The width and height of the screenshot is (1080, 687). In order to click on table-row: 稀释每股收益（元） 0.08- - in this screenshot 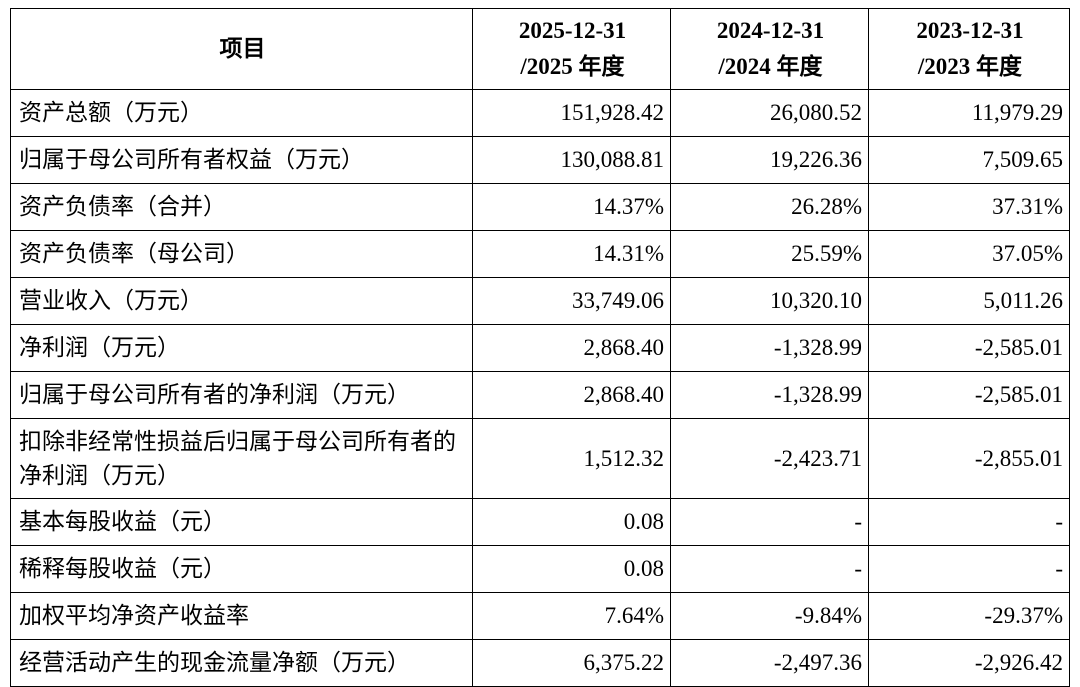, I will do `click(540, 569)`.